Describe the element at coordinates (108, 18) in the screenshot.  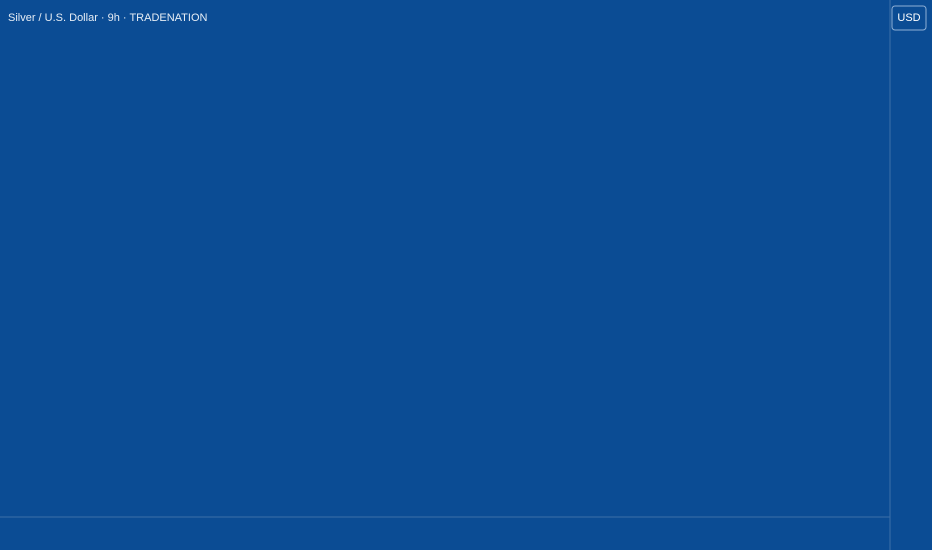
I see `chart-title: Silver / U.S. Dollar · 9h · TRADENATION` at that location.